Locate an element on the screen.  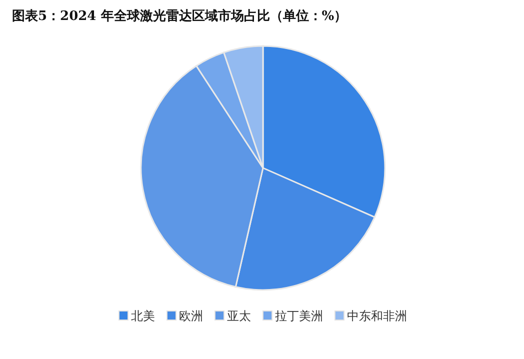
legend-label: 拉丁美洲 is located at coordinates (299, 316).